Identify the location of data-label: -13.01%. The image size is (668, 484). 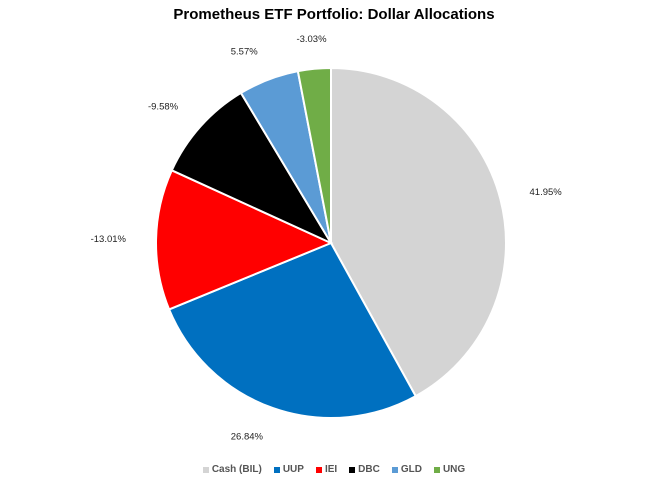
(109, 239).